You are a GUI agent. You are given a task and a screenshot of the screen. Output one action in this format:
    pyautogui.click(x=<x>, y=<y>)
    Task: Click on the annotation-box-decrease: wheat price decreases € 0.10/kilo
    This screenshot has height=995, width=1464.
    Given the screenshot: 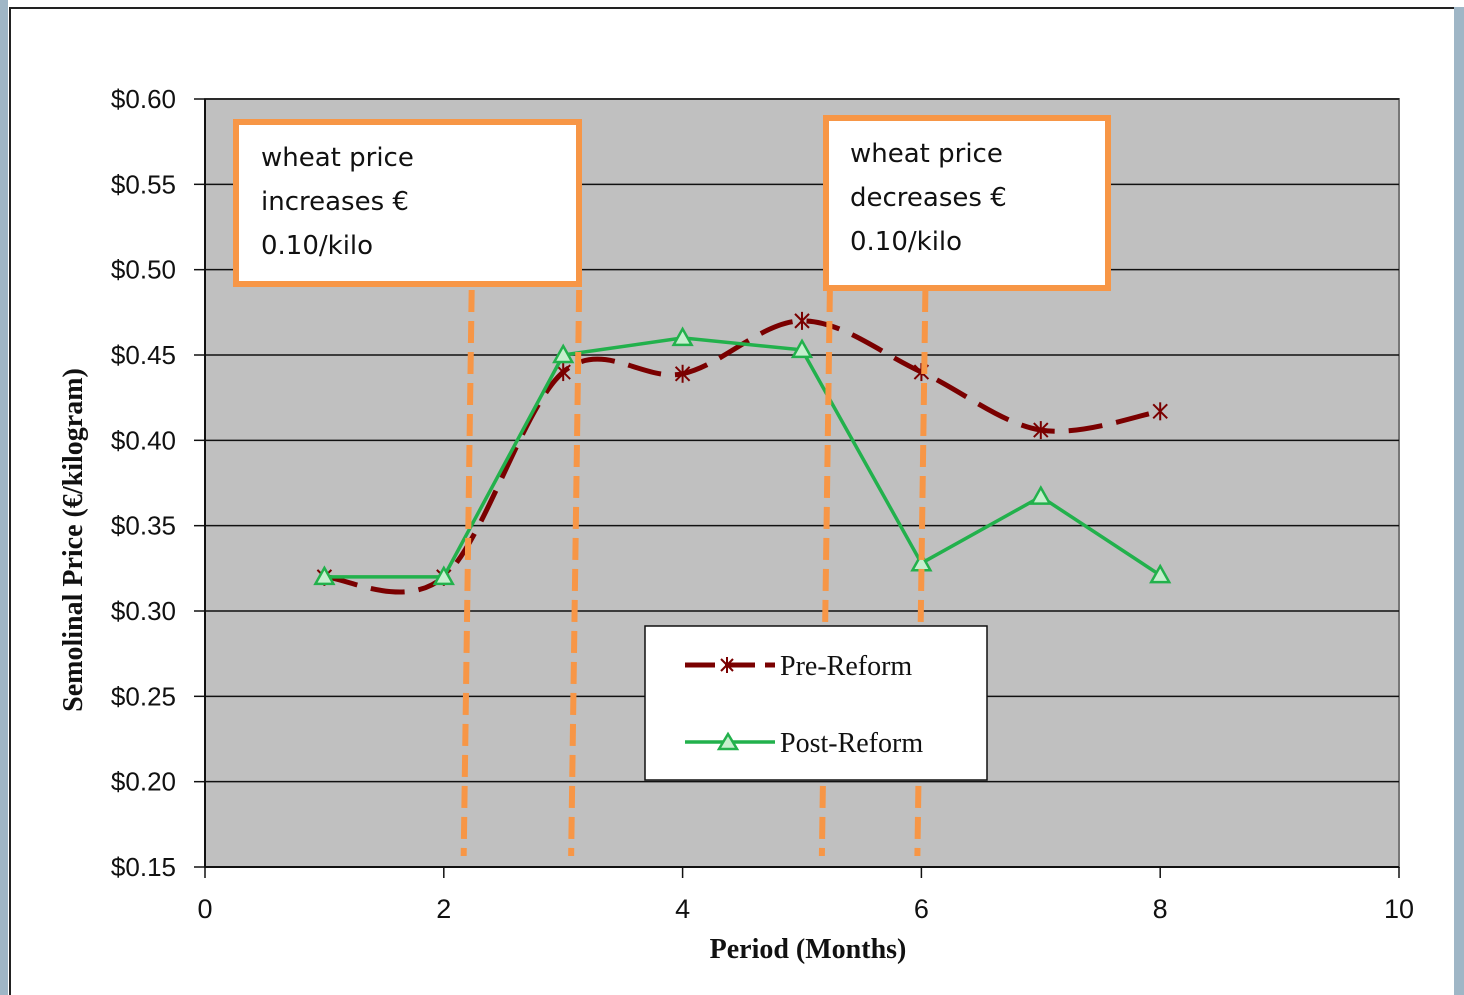 What is the action you would take?
    pyautogui.click(x=967, y=203)
    